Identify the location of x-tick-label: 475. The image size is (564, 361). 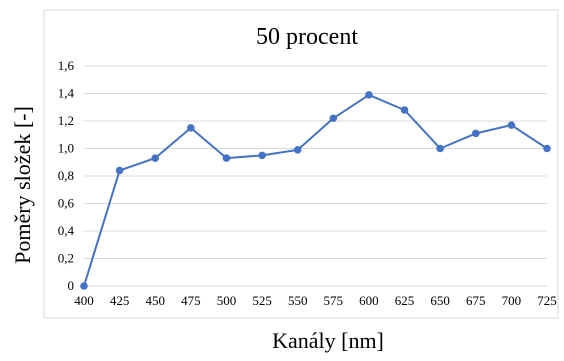
(191, 300).